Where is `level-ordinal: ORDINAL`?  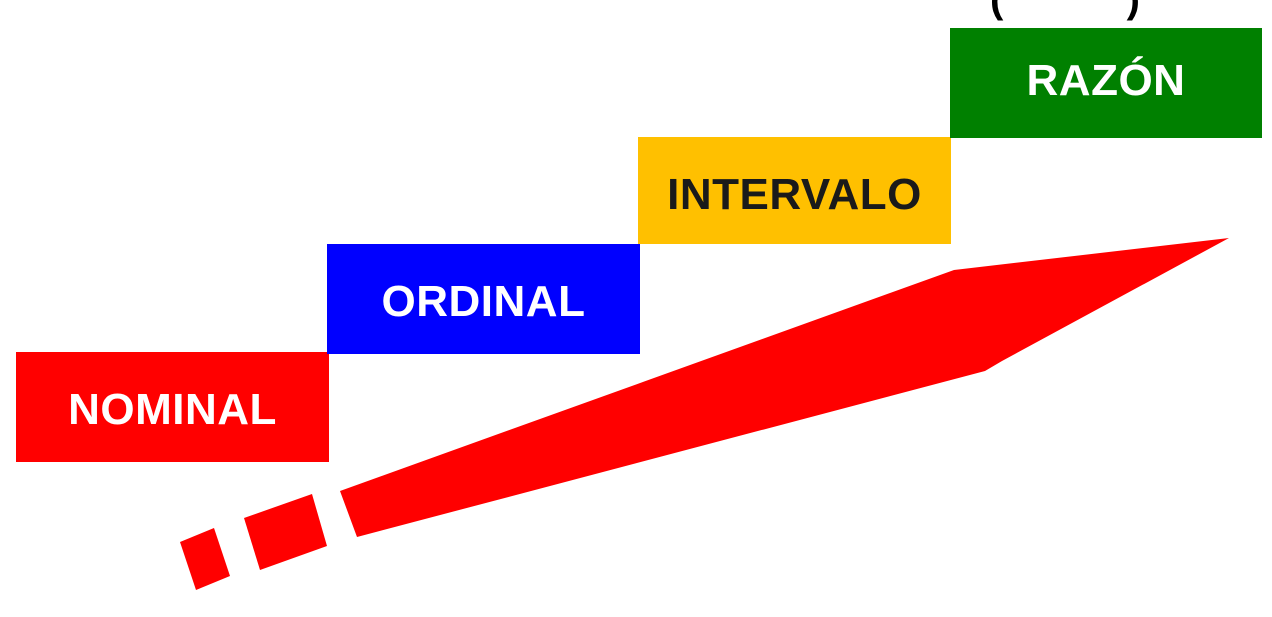
level-ordinal: ORDINAL is located at coordinates (483, 299).